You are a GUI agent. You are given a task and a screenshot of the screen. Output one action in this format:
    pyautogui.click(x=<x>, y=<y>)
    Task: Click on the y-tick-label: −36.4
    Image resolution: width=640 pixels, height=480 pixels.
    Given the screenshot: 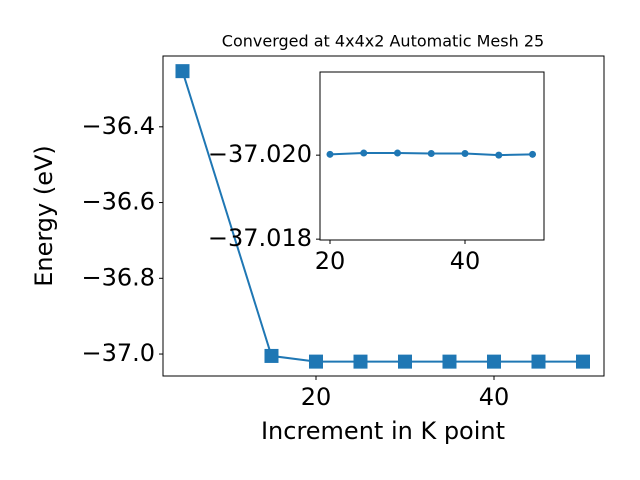 What is the action you would take?
    pyautogui.click(x=118, y=126)
    